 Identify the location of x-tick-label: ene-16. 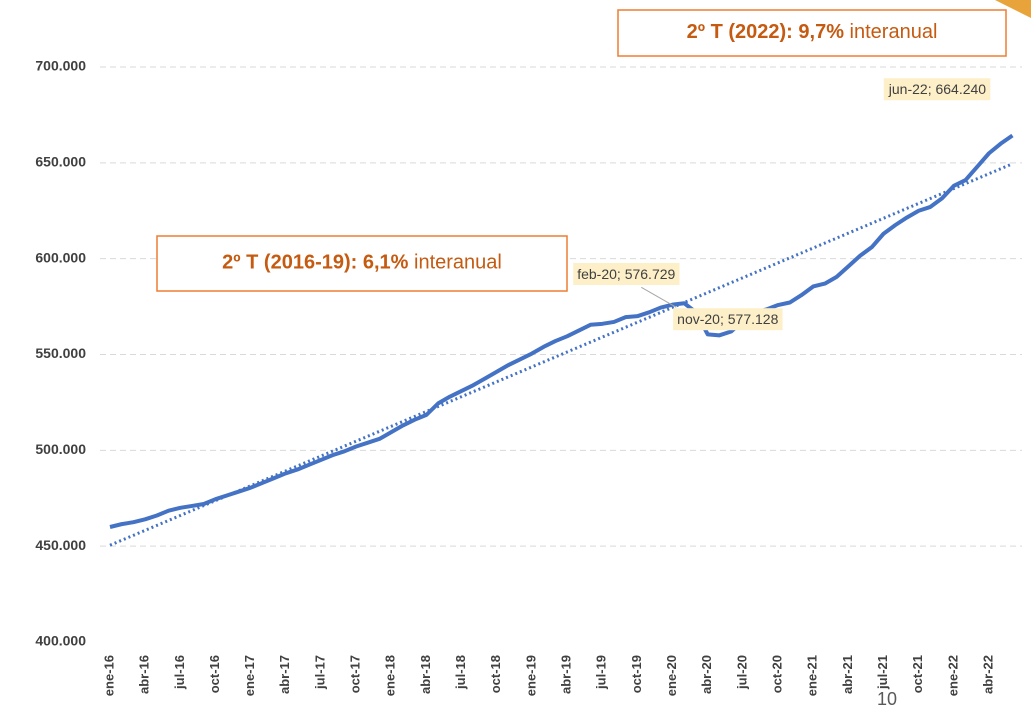
(108, 675).